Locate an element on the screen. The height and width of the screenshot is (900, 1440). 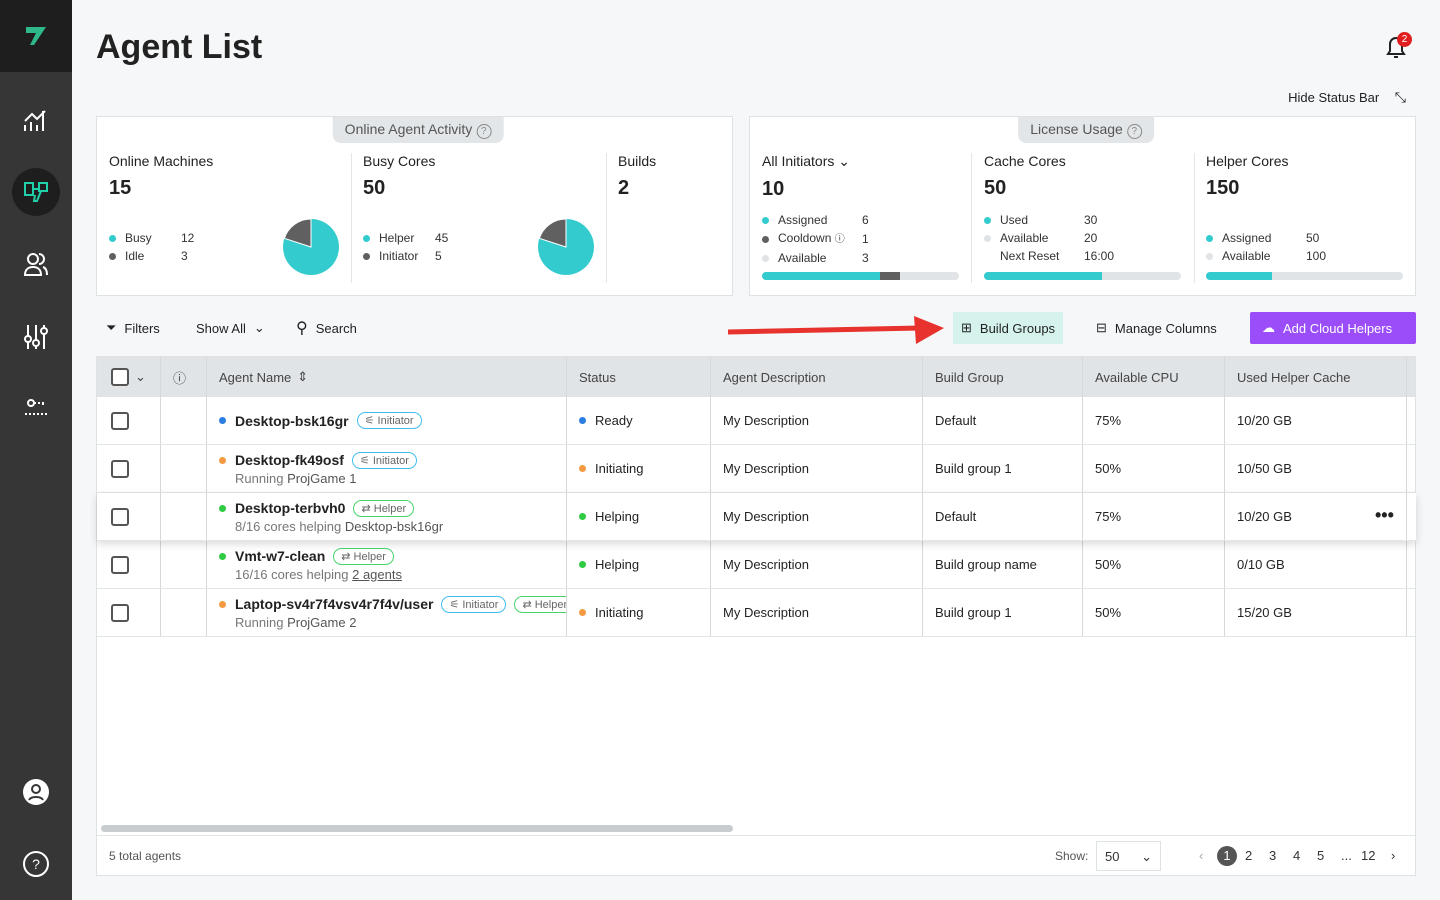
select-all-checkbox: ⌄ is located at coordinates (129, 377).